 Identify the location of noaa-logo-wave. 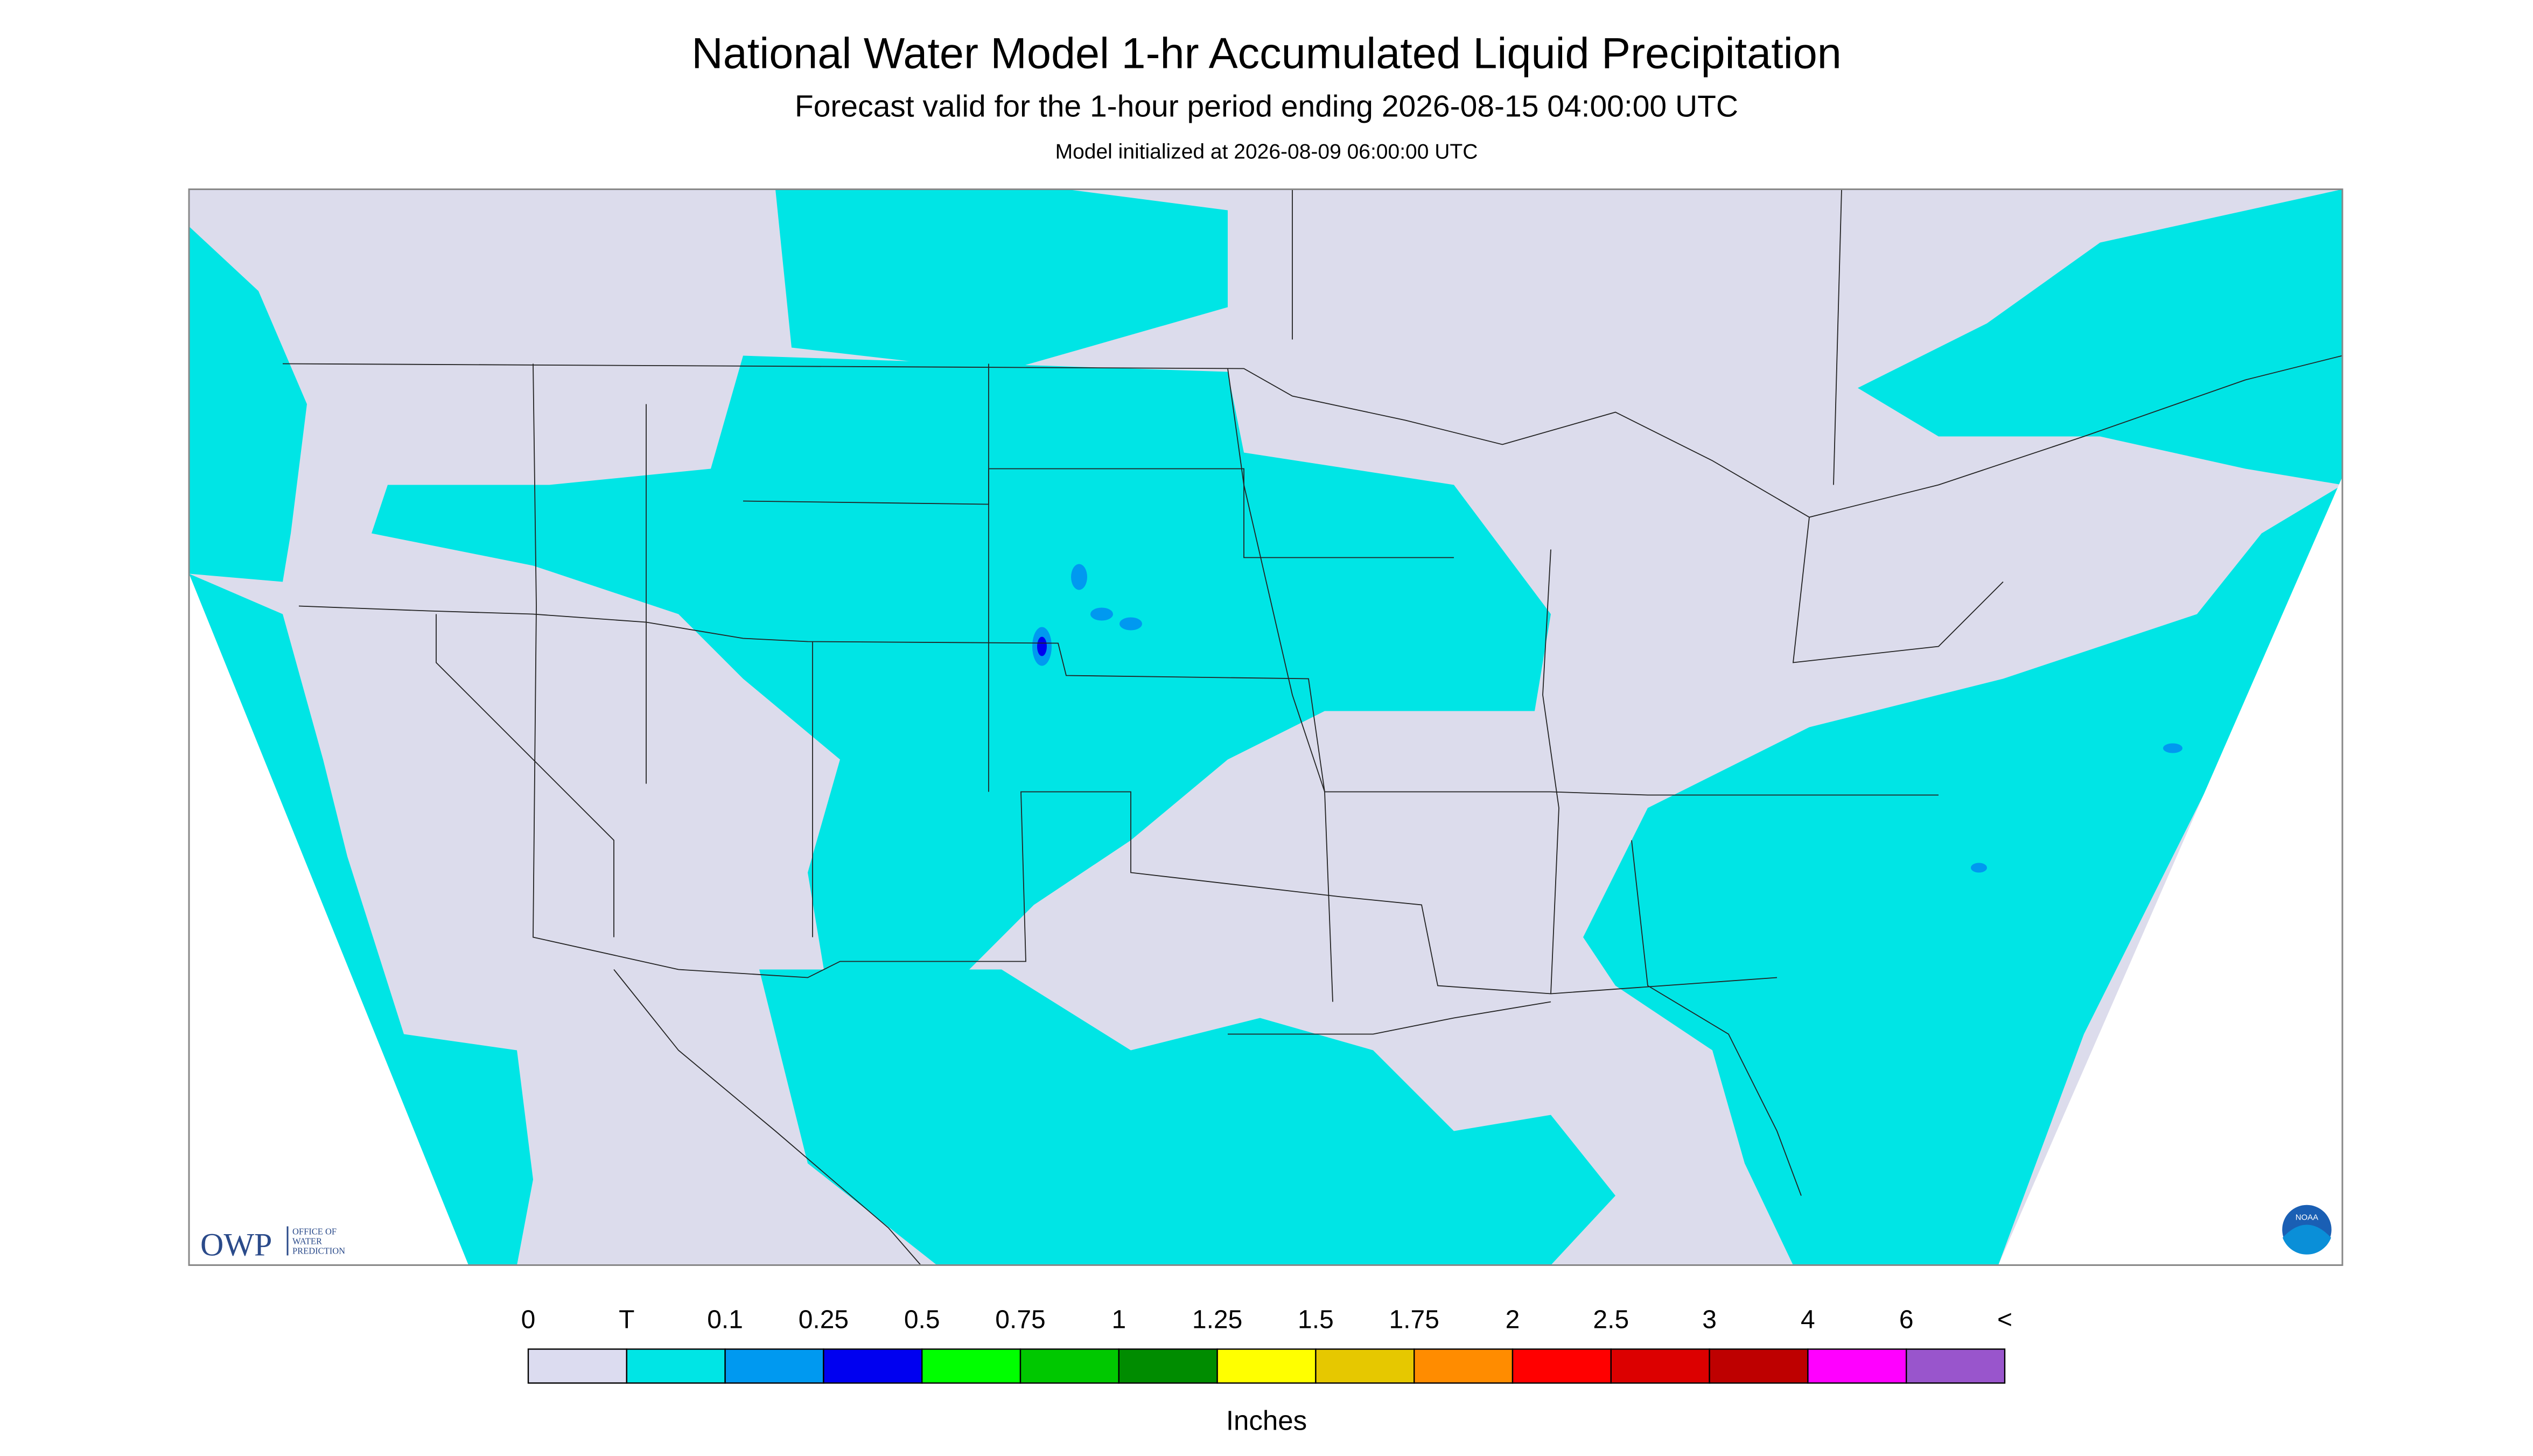
(2307, 1239).